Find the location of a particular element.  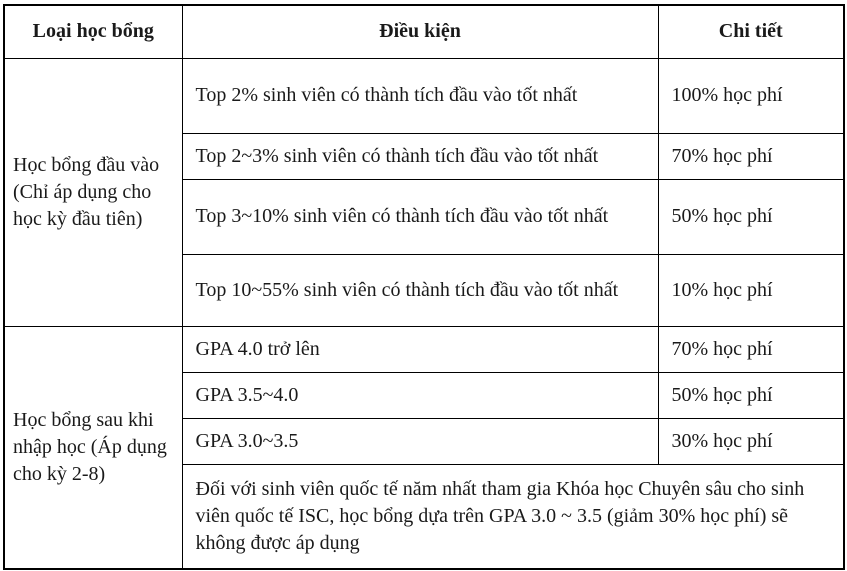

condition-cell: GPA 3.0~3.5 is located at coordinates (420, 441).